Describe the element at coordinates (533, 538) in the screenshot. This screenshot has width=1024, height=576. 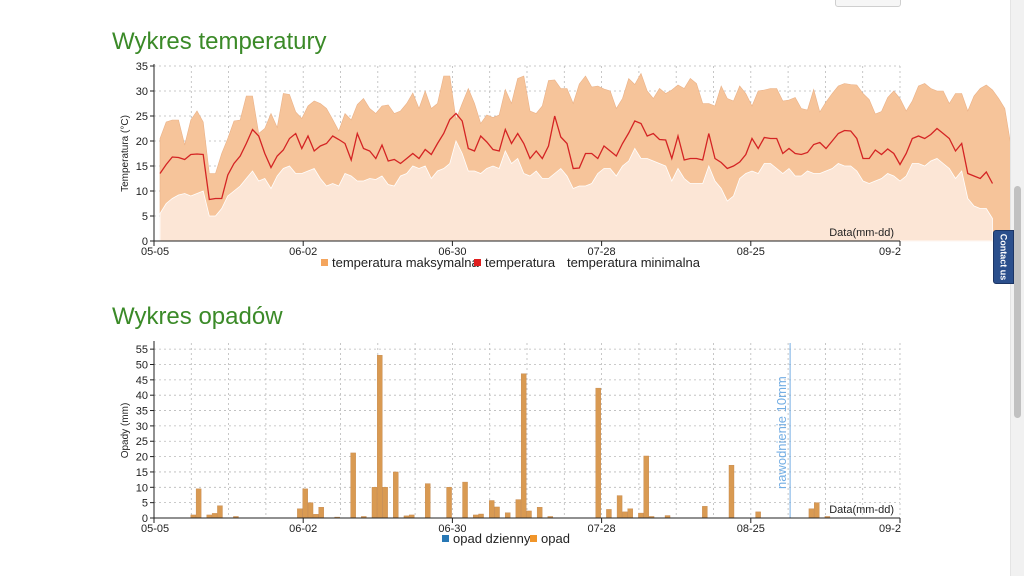
I see `legend-swatch-rain` at that location.